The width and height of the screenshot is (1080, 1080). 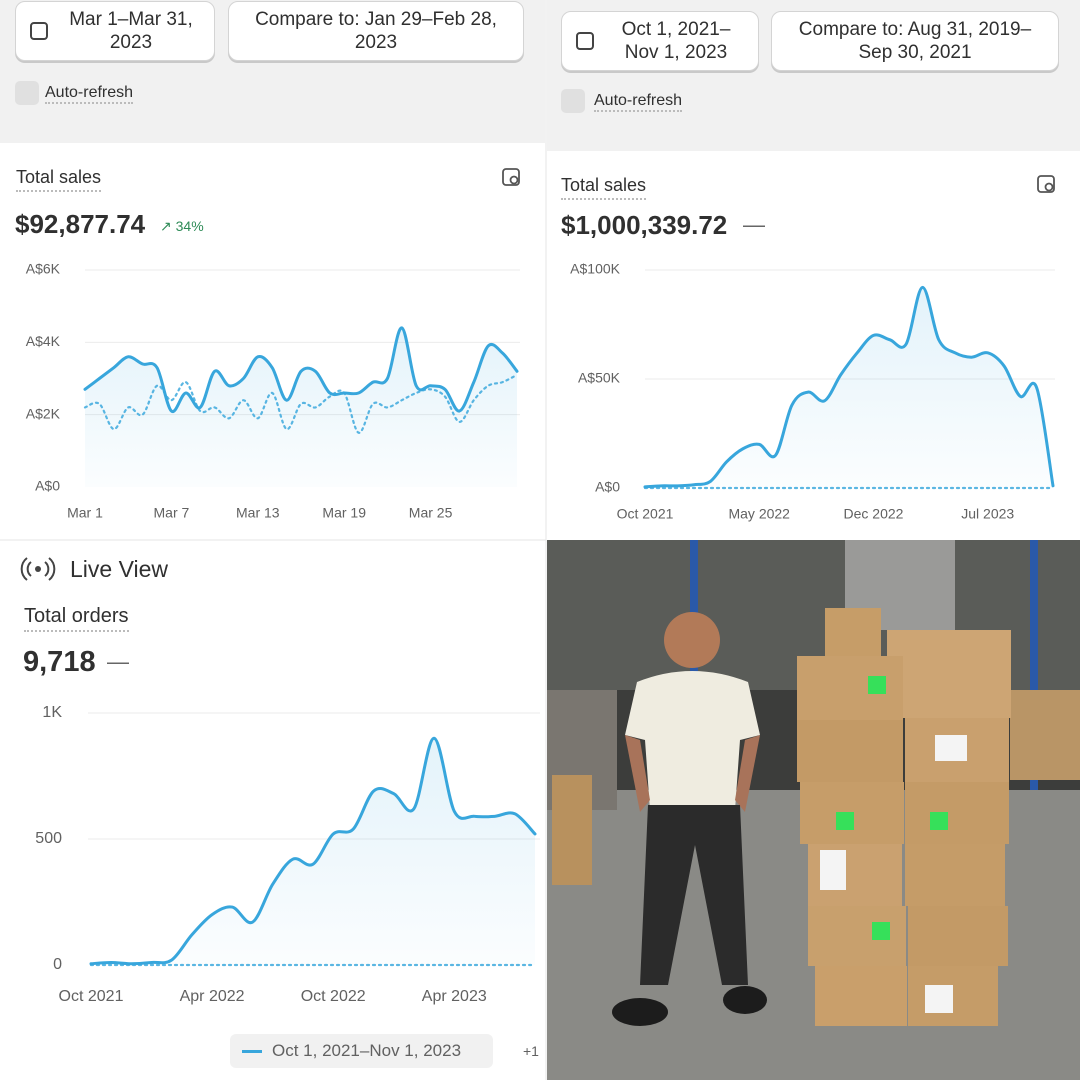 I want to click on metric-total: 9,718, so click(x=59, y=662).